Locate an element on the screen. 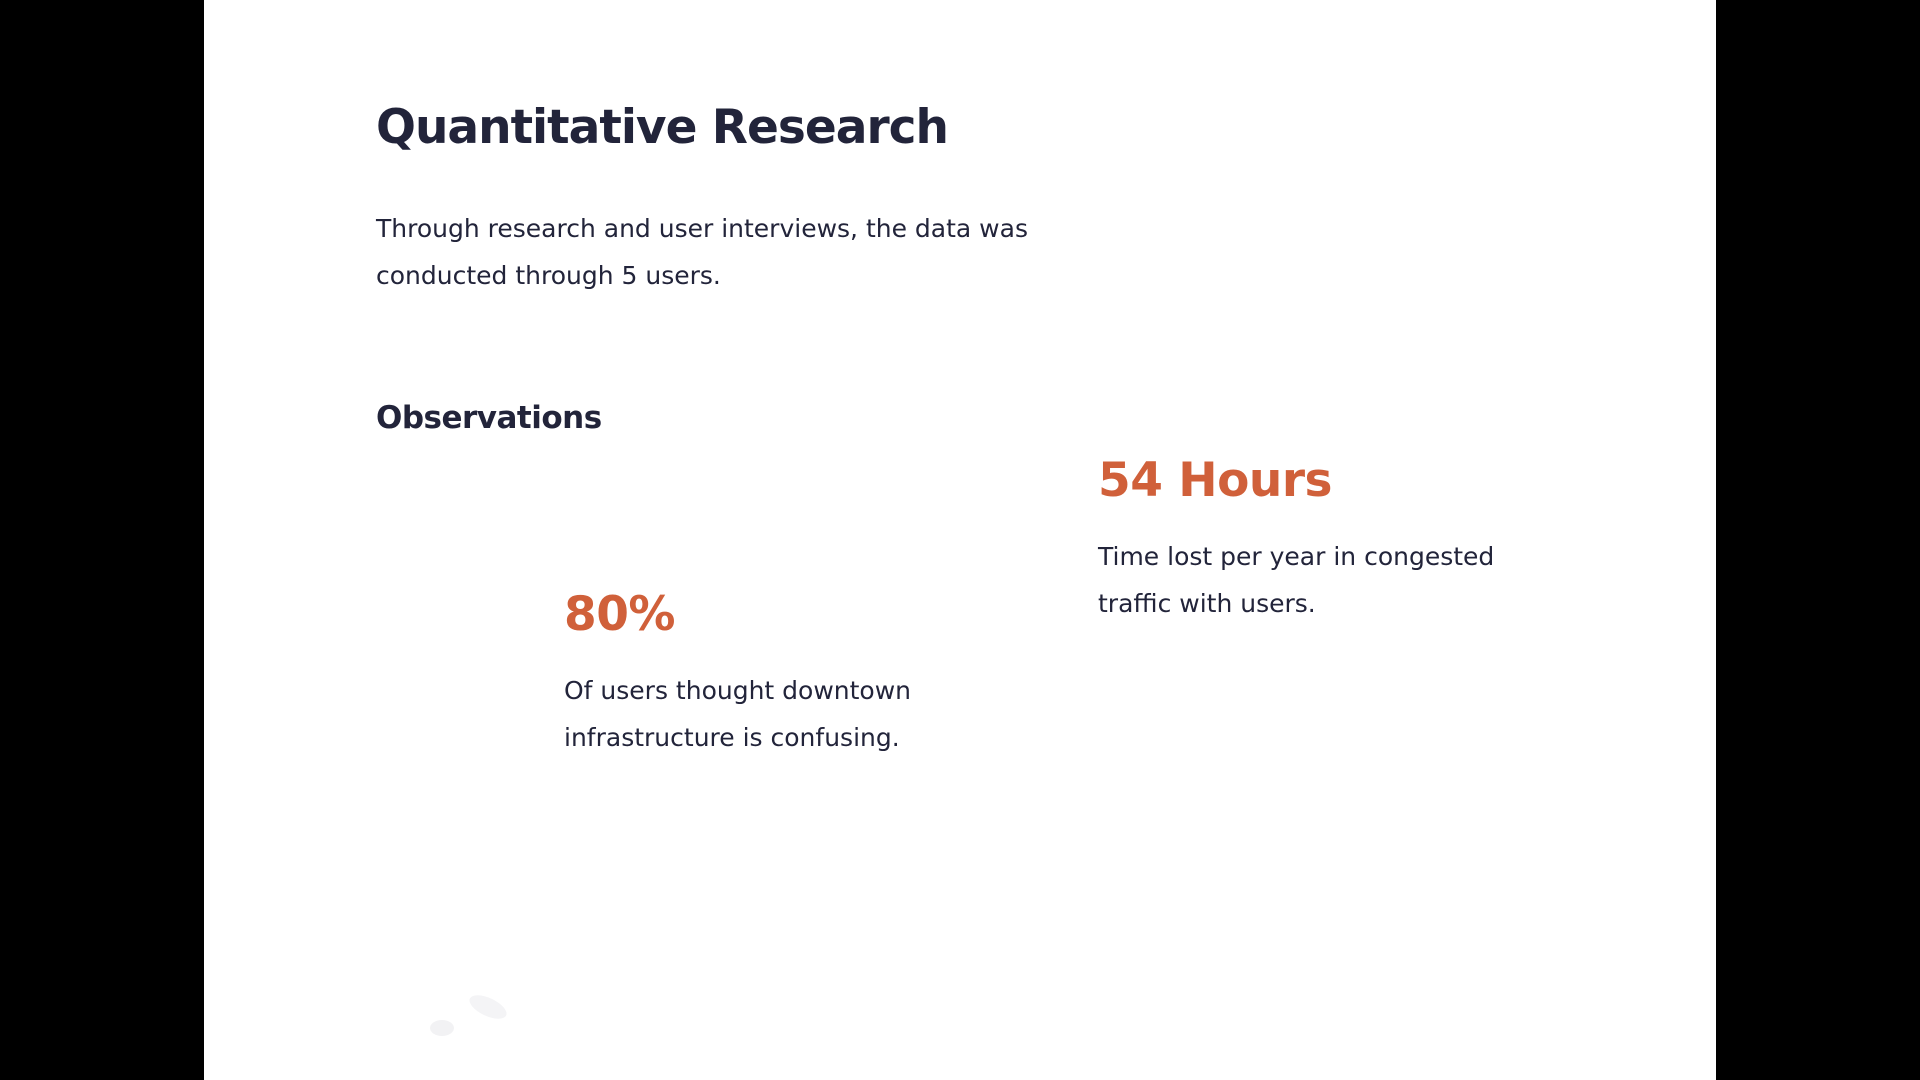 The height and width of the screenshot is (1080, 1920). stat-value: 54 Hours is located at coordinates (1215, 480).